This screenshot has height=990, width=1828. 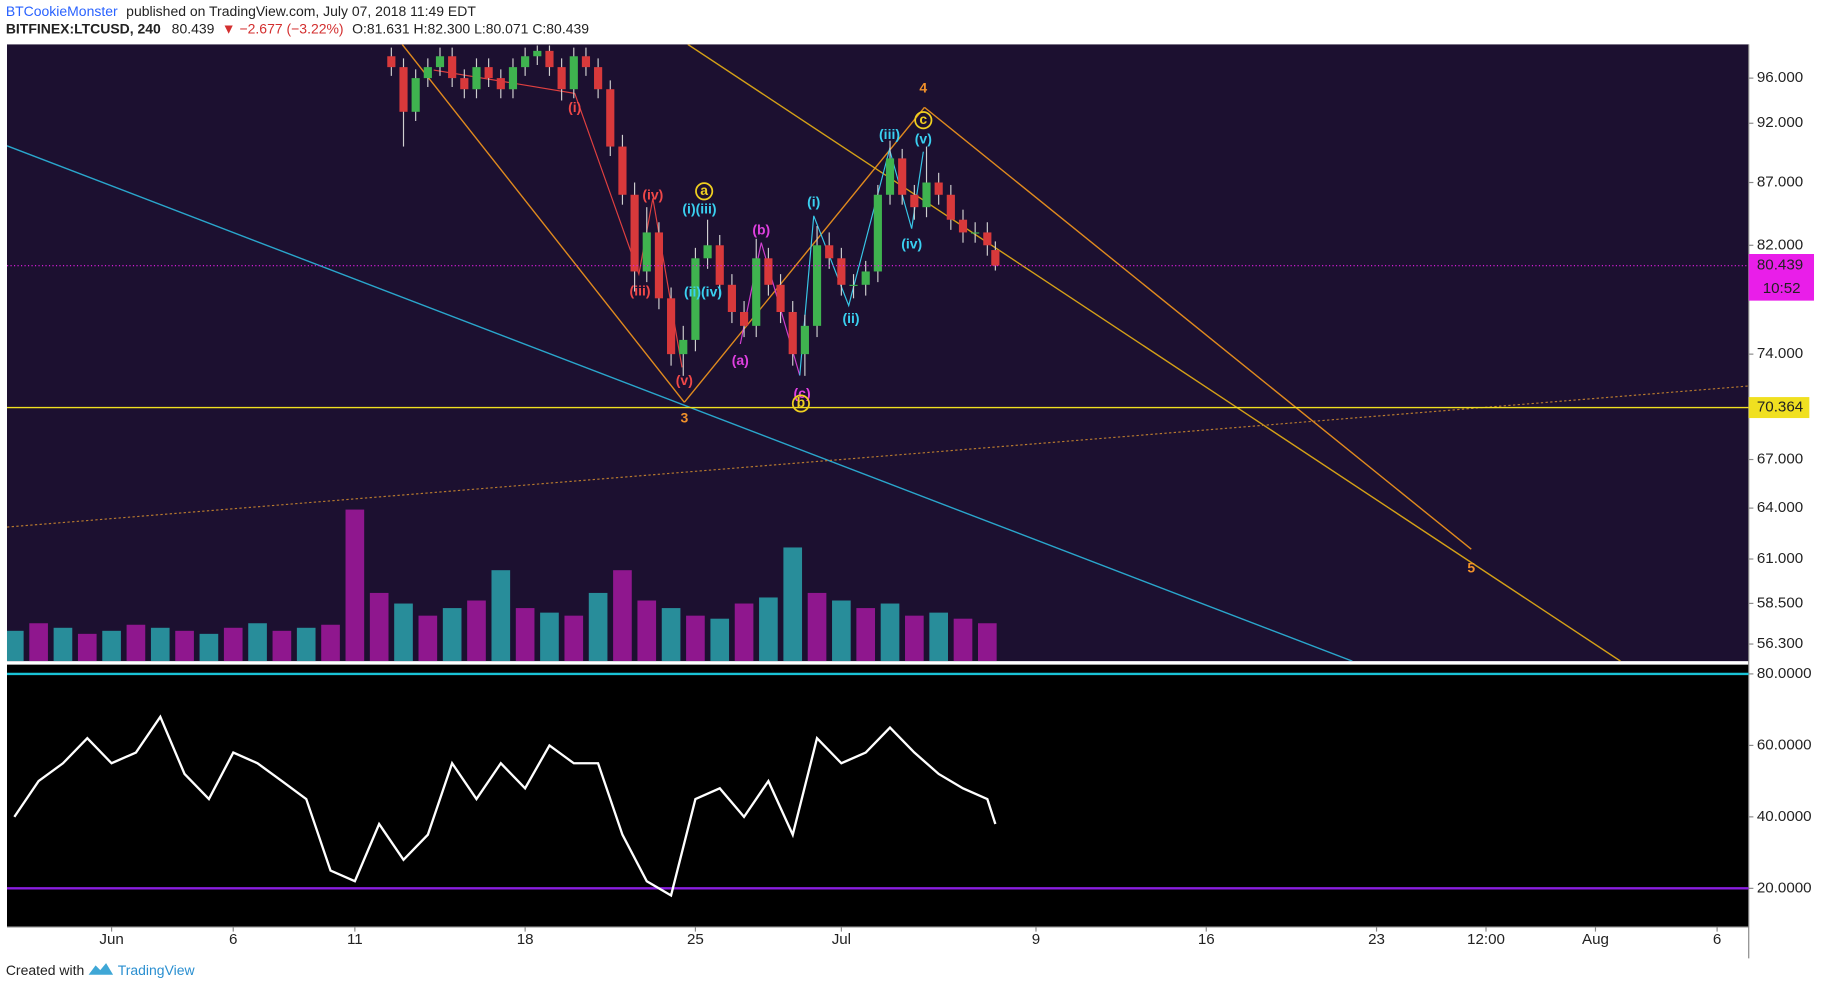 What do you see at coordinates (1036, 939) in the screenshot?
I see `x-tick-label: 9` at bounding box center [1036, 939].